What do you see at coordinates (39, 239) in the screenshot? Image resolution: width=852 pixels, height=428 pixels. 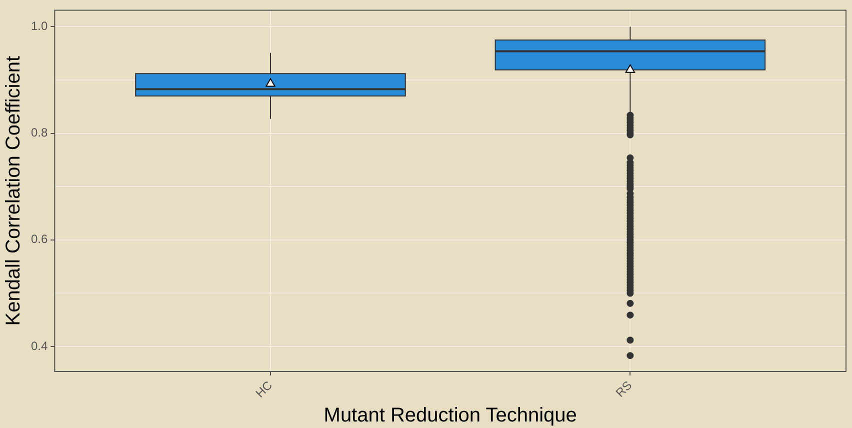 I see `y-tick-label: 0.6` at bounding box center [39, 239].